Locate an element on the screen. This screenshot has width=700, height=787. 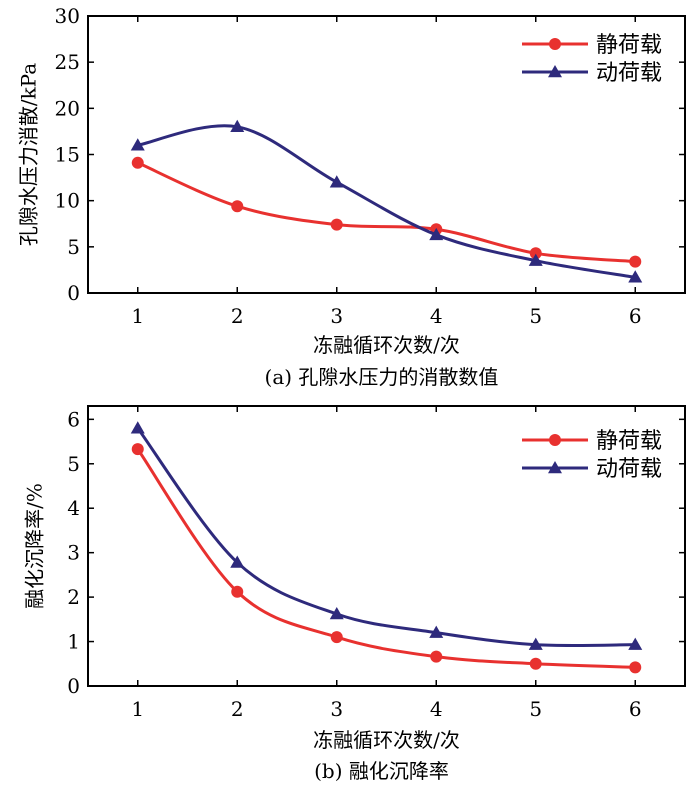
panel-caption: (a) 孔隙水压力的消散数值 is located at coordinates (382, 377).